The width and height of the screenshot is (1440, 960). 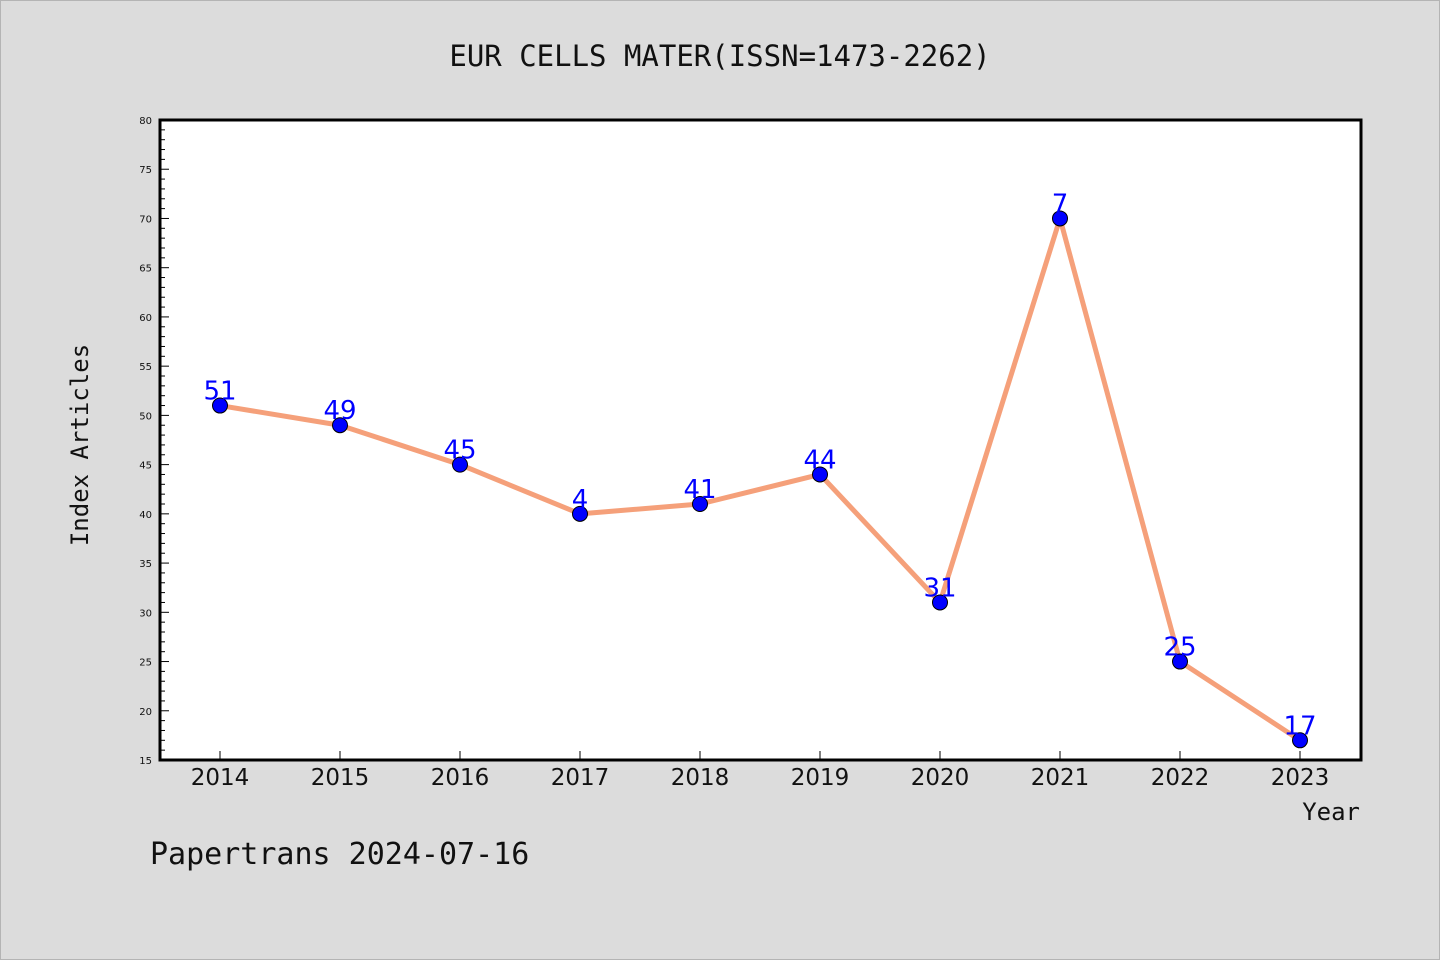 What do you see at coordinates (145, 170) in the screenshot?
I see `y-tick-label: 75` at bounding box center [145, 170].